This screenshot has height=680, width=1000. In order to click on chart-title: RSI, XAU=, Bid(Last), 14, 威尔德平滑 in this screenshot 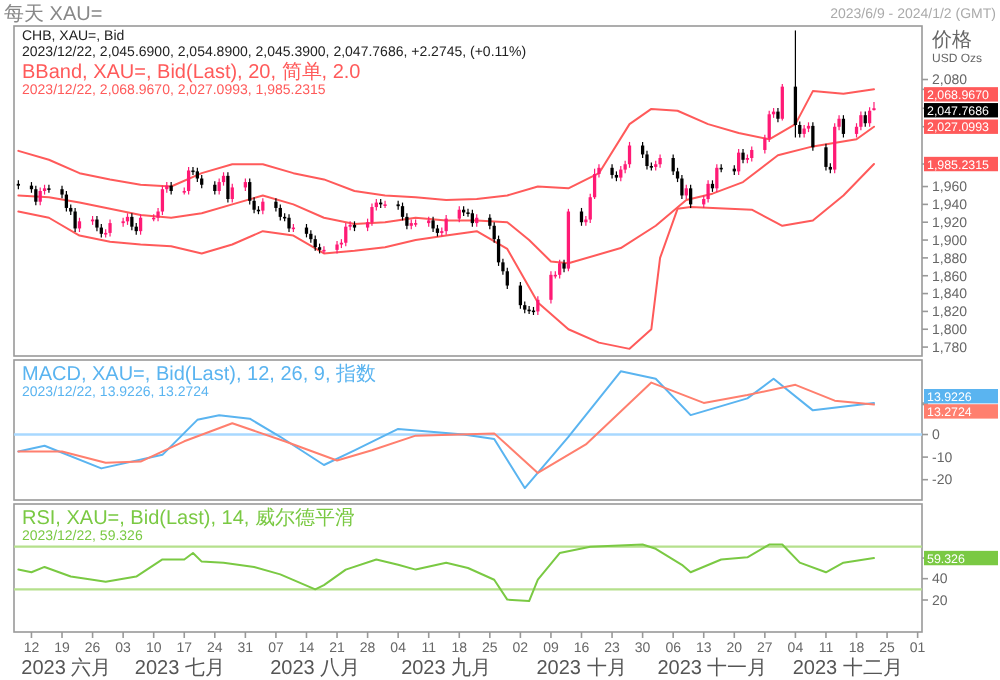, I will do `click(188, 518)`.